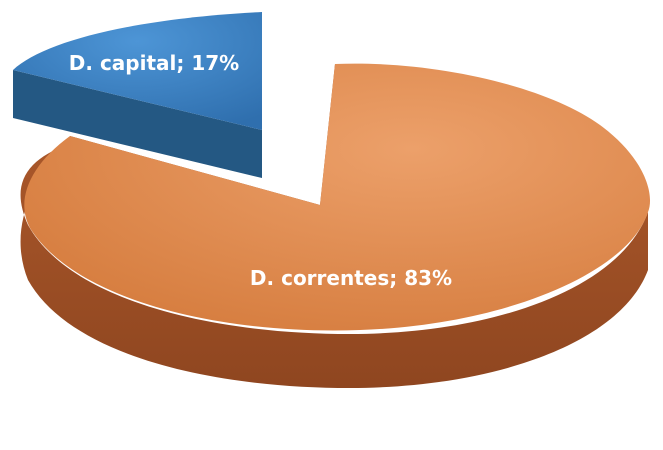 This screenshot has width=663, height=450. Describe the element at coordinates (154, 63) in the screenshot. I see `data-label-capital: D. capital; 17%` at that location.